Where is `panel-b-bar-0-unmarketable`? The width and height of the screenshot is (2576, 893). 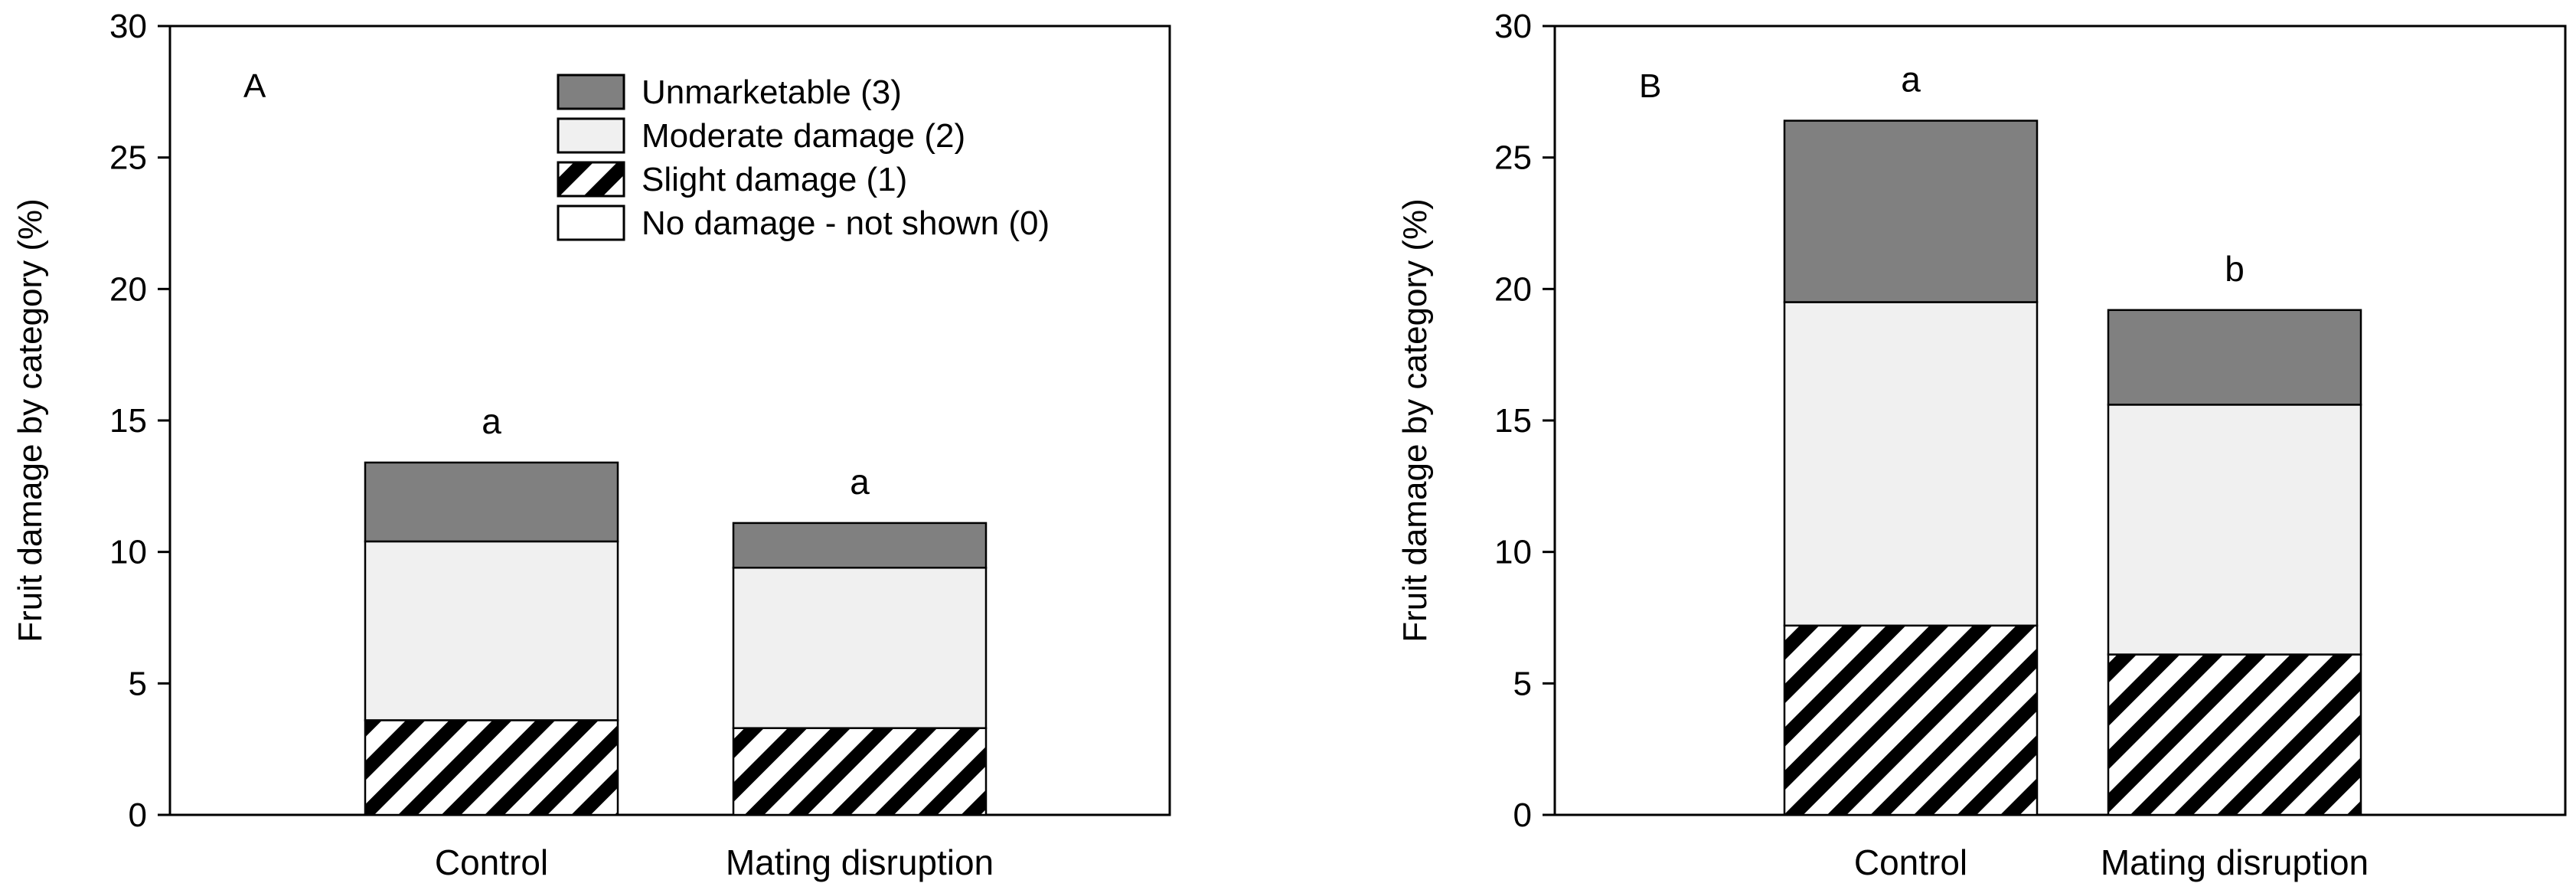
panel-b-bar-0-unmarketable is located at coordinates (1911, 211).